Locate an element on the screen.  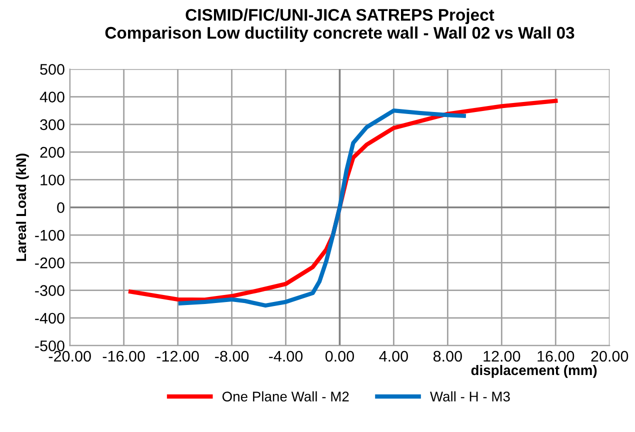
y-tick-label: -300 is located at coordinates (49, 290).